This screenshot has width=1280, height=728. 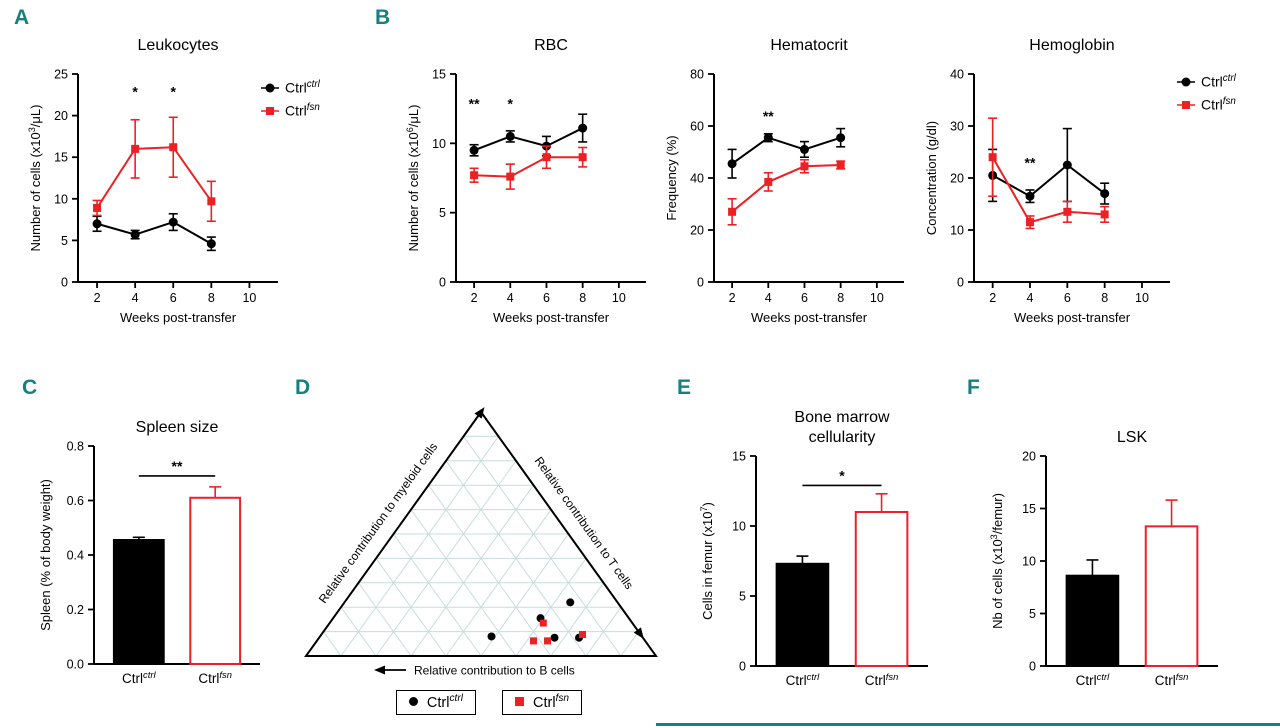 I want to click on chart-title: Hematocrit, so click(x=809, y=45).